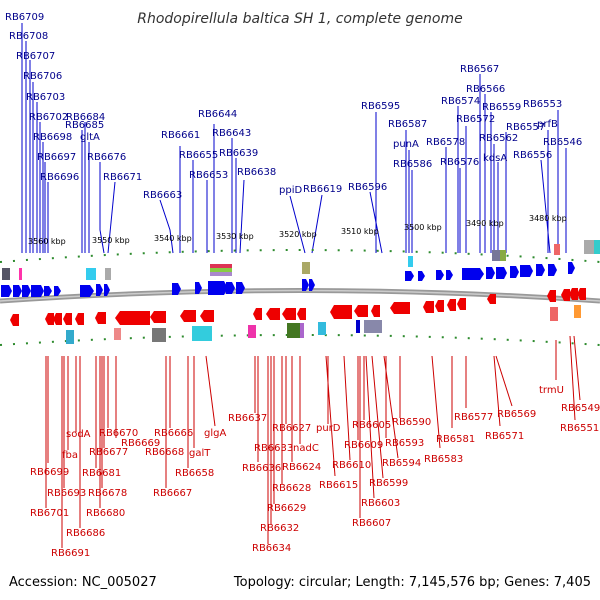 Image resolution: width=600 pixels, height=600 pixels. What do you see at coordinates (485, 89) in the screenshot?
I see `gene-label: RB6566` at bounding box center [485, 89].